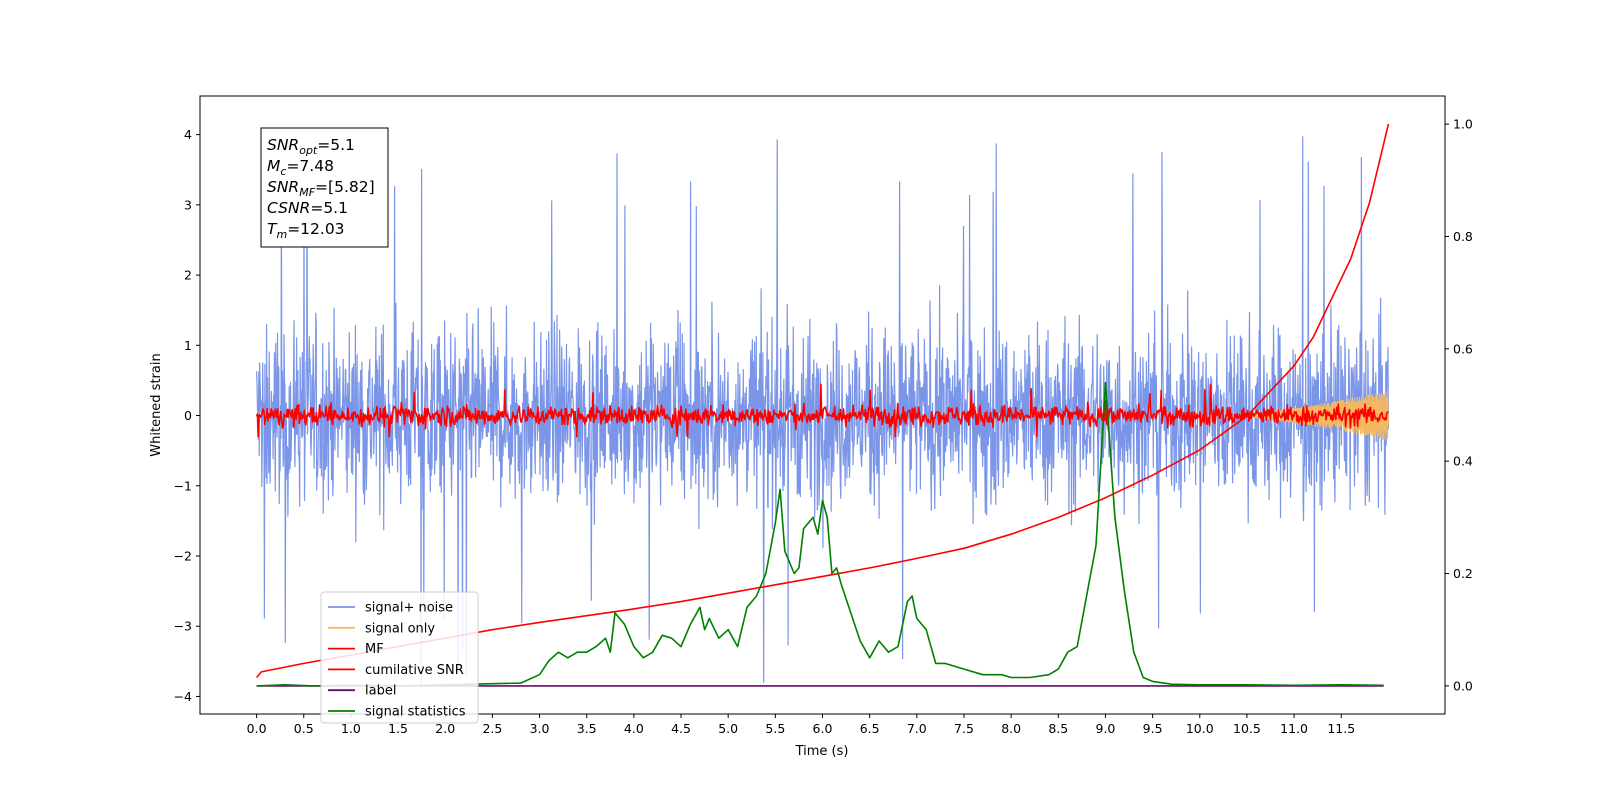 This screenshot has width=1600, height=800. I want to click on y-tick-label: 2, so click(188, 275).